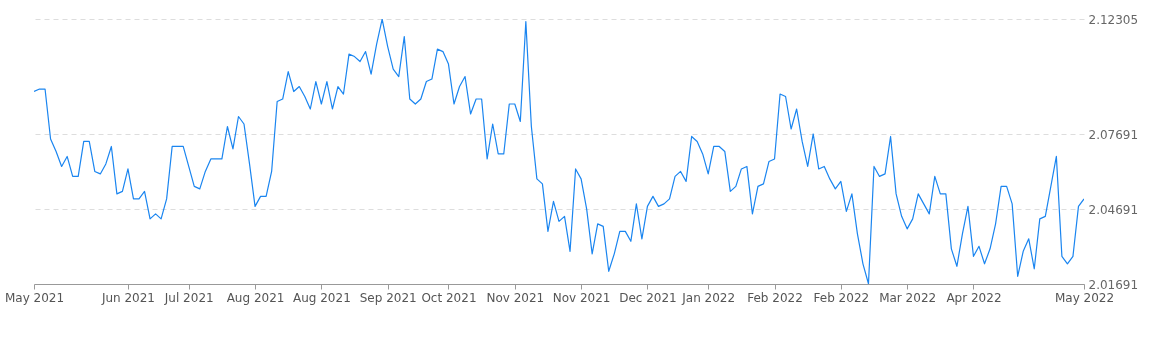  What do you see at coordinates (127, 297) in the screenshot?
I see `x-tick-label: Jun 2021` at bounding box center [127, 297].